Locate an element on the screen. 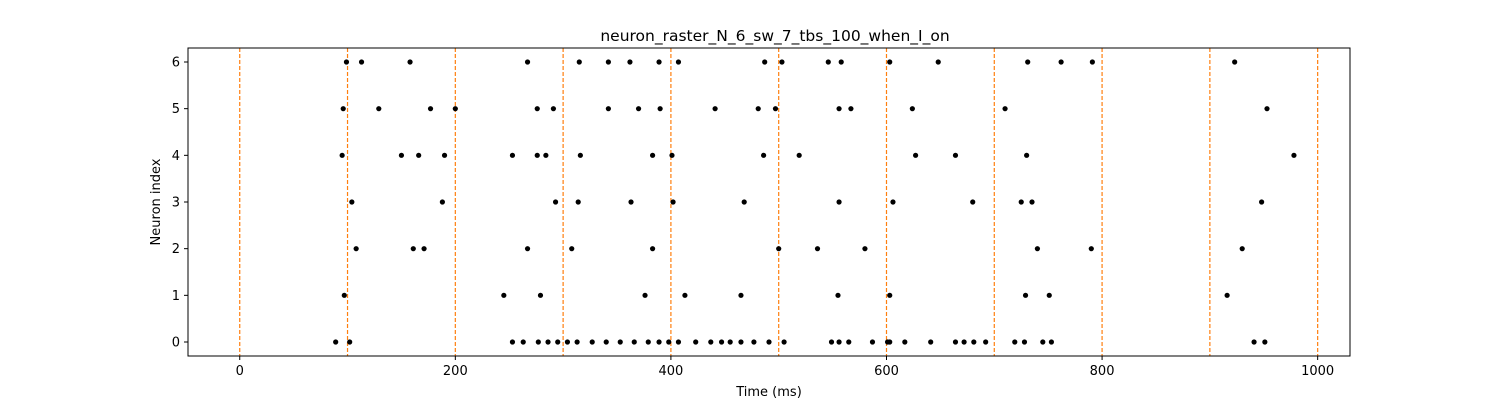 The width and height of the screenshot is (1500, 400). x-tick-label: 0 is located at coordinates (240, 371).